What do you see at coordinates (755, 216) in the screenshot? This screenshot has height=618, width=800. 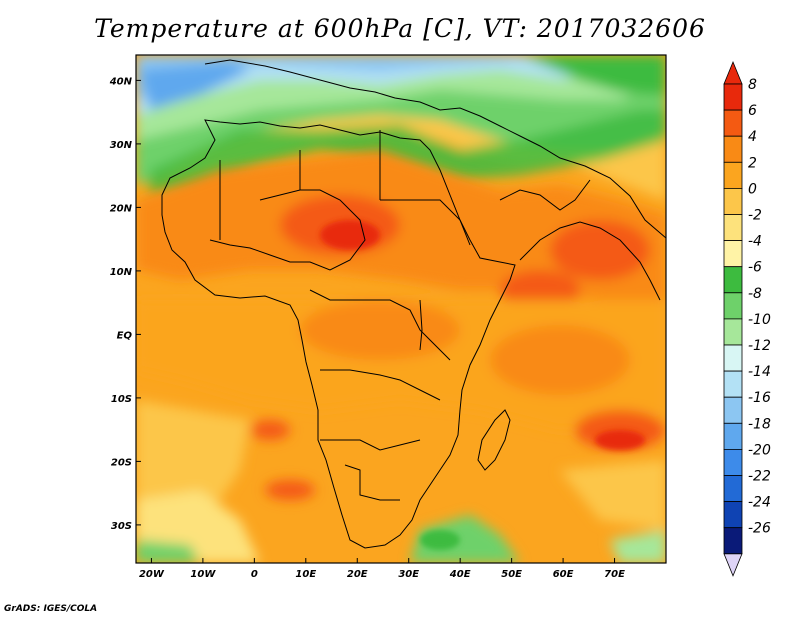 I see `colorbar-label: -2` at bounding box center [755, 216].